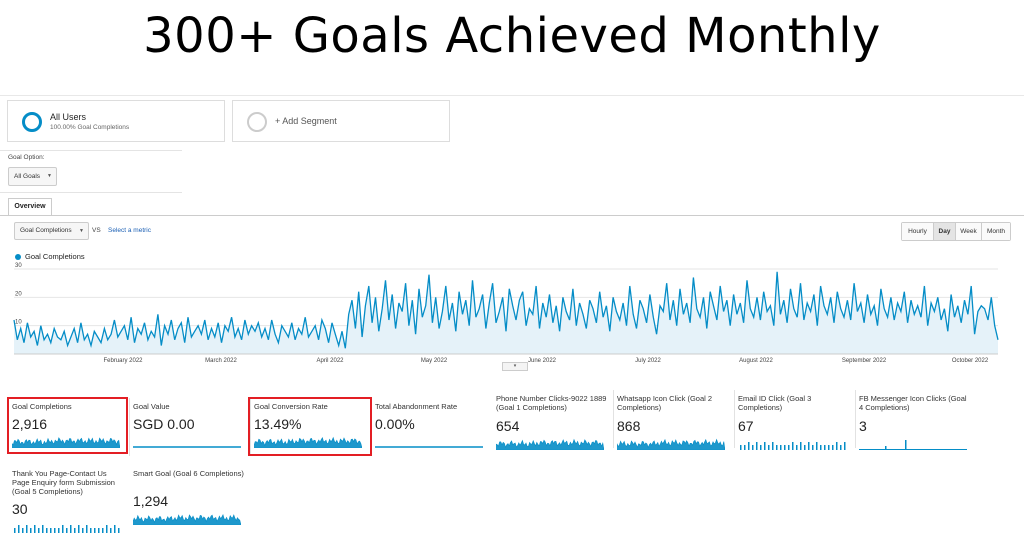 The width and height of the screenshot is (1024, 536). What do you see at coordinates (306, 121) in the screenshot?
I see `add-segment-label: + Add Segment` at bounding box center [306, 121].